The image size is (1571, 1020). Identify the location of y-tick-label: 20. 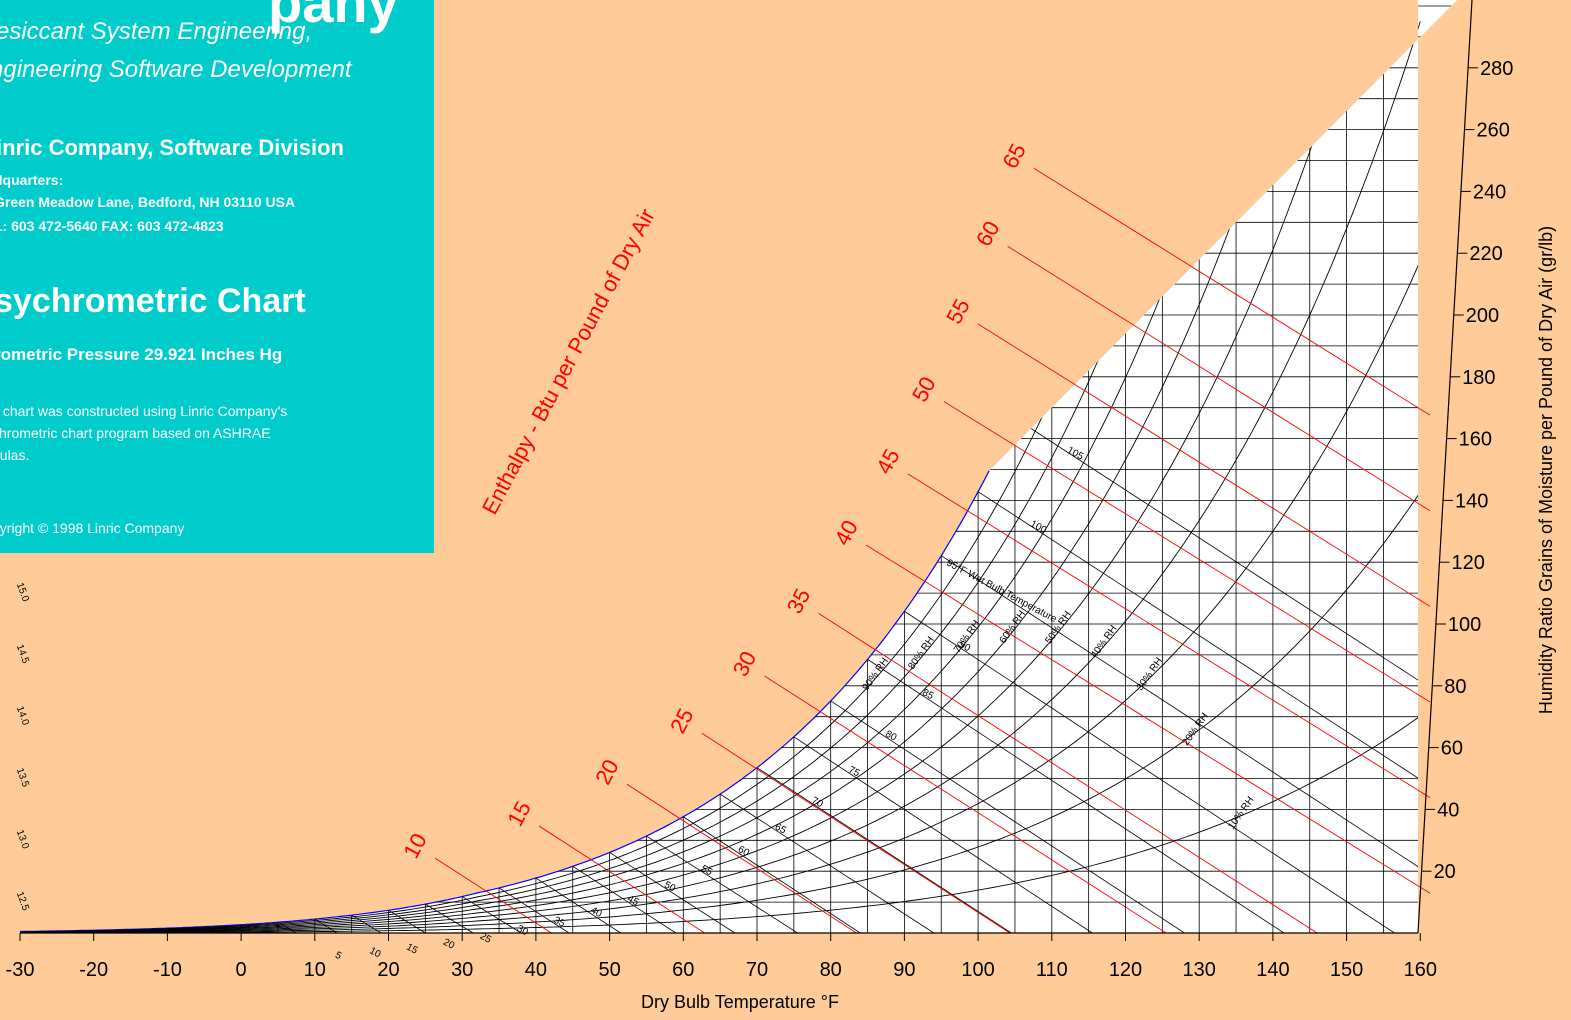
(1445, 872).